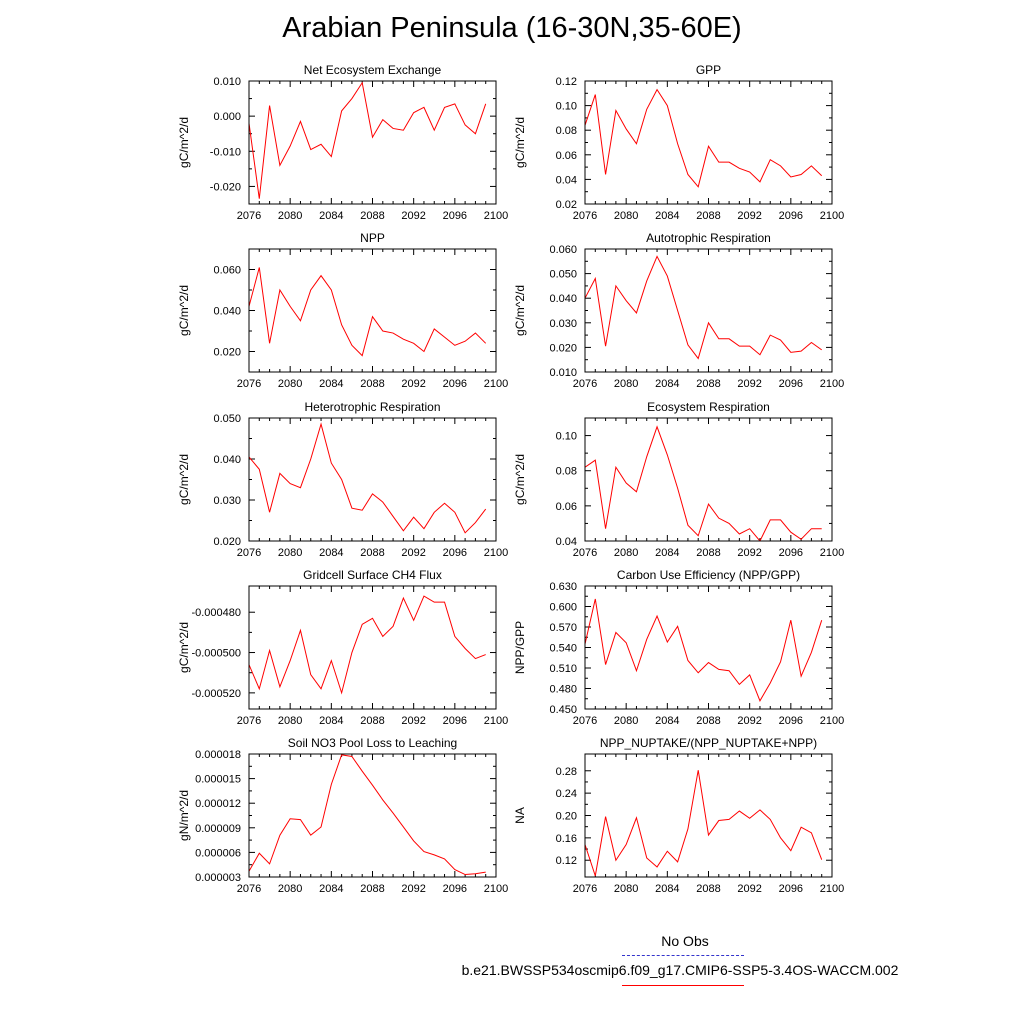 This screenshot has height=1024, width=1024. What do you see at coordinates (218, 878) in the screenshot?
I see `y-tick-label: 0.000003` at bounding box center [218, 878].